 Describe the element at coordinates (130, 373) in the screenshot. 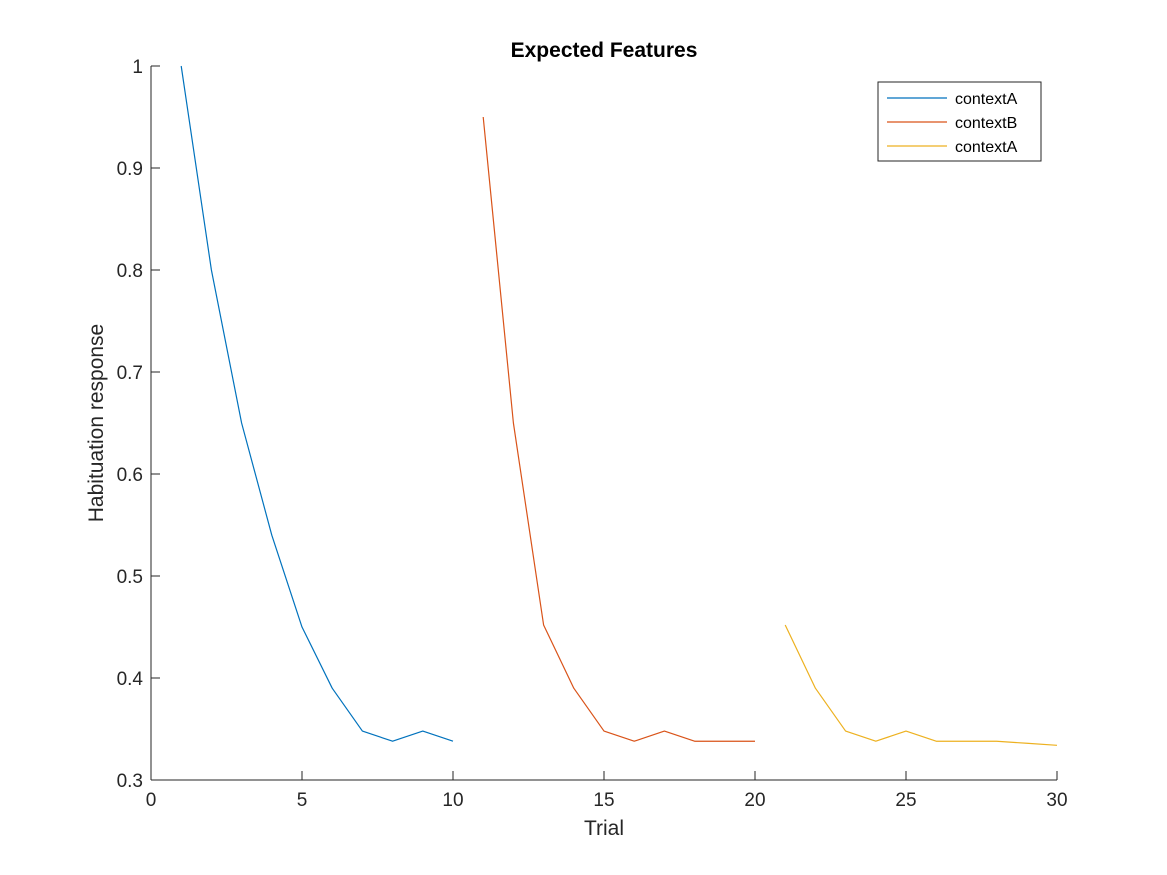

I see `y-tick-label: 0.7` at that location.